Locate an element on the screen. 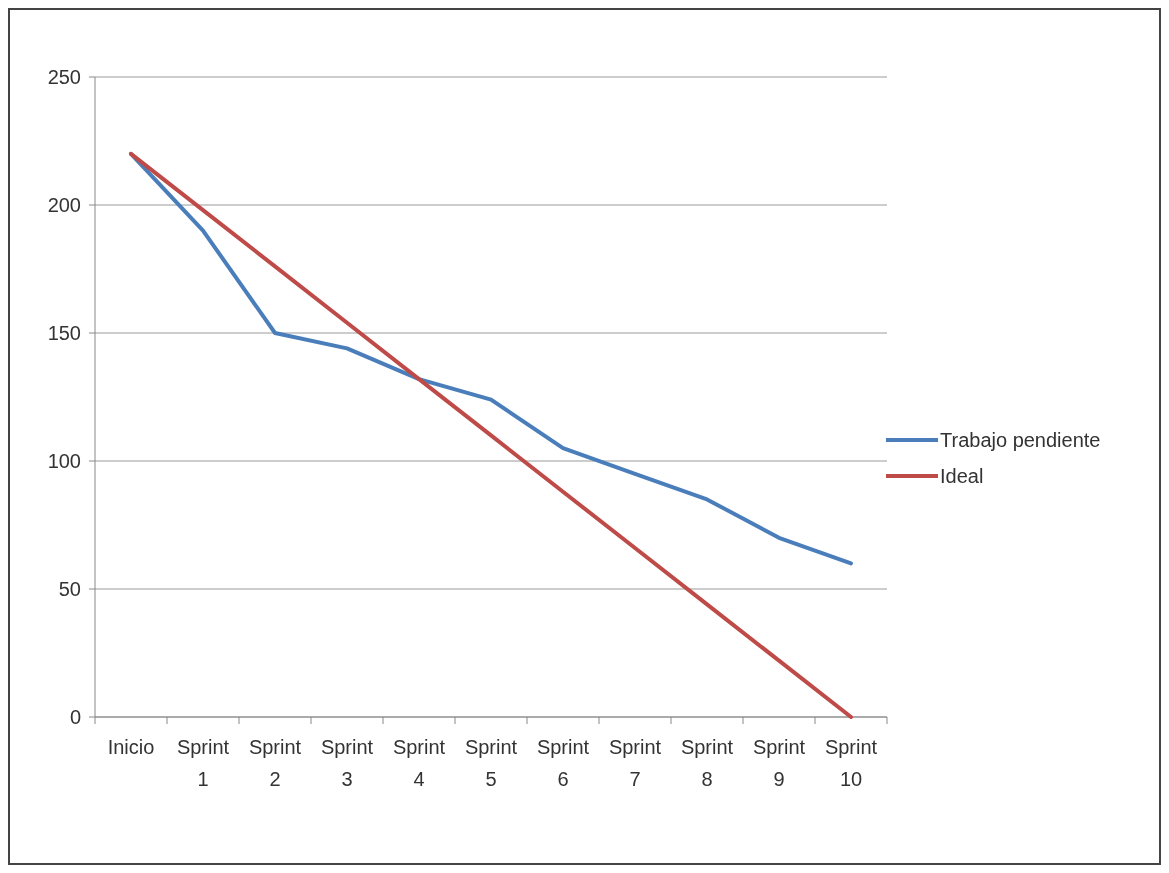 This screenshot has width=1169, height=873. y-tick-label: 50 is located at coordinates (69, 589).